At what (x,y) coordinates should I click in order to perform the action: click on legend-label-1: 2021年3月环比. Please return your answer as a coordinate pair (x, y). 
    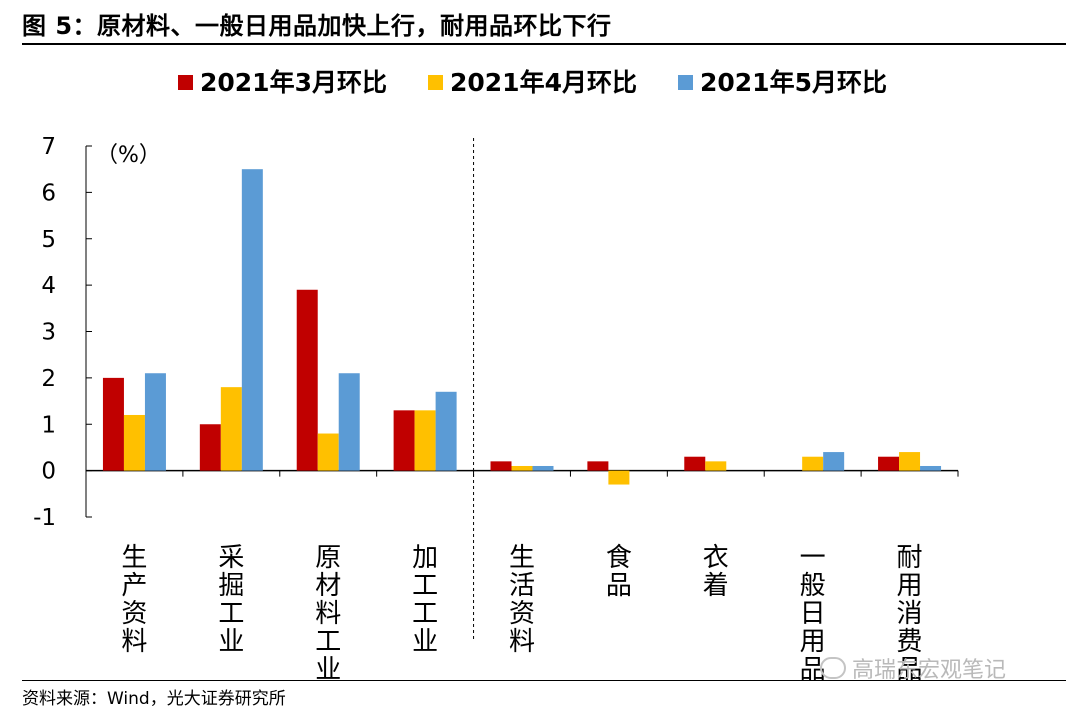
    Looking at the image, I should click on (293, 82).